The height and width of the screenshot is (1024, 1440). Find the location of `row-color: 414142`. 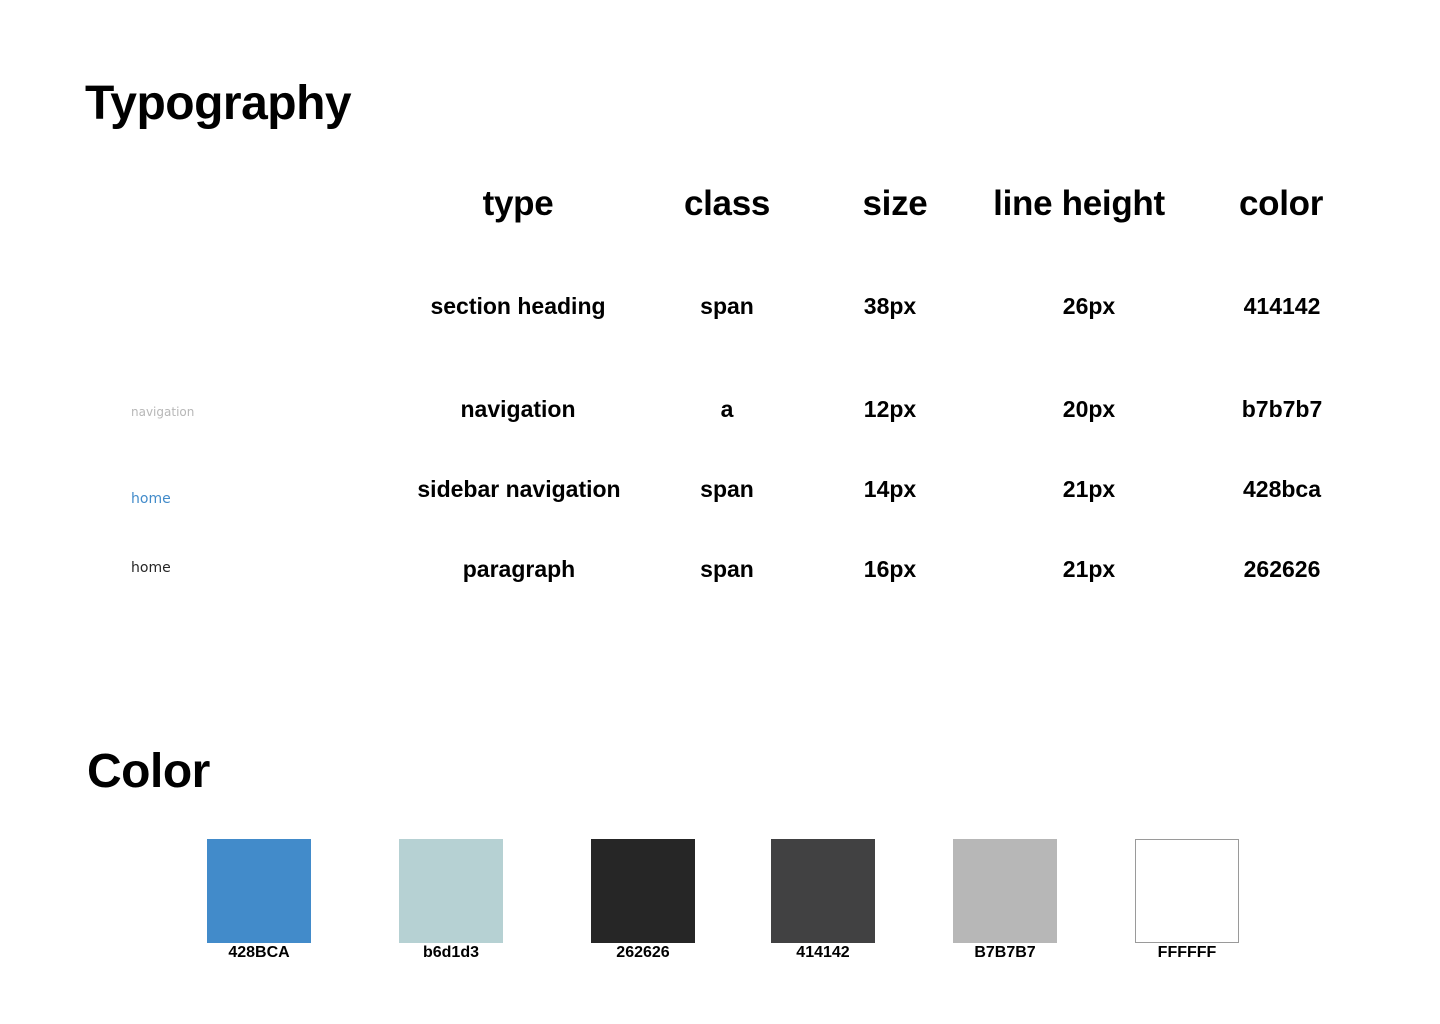

row-color: 414142 is located at coordinates (1282, 306).